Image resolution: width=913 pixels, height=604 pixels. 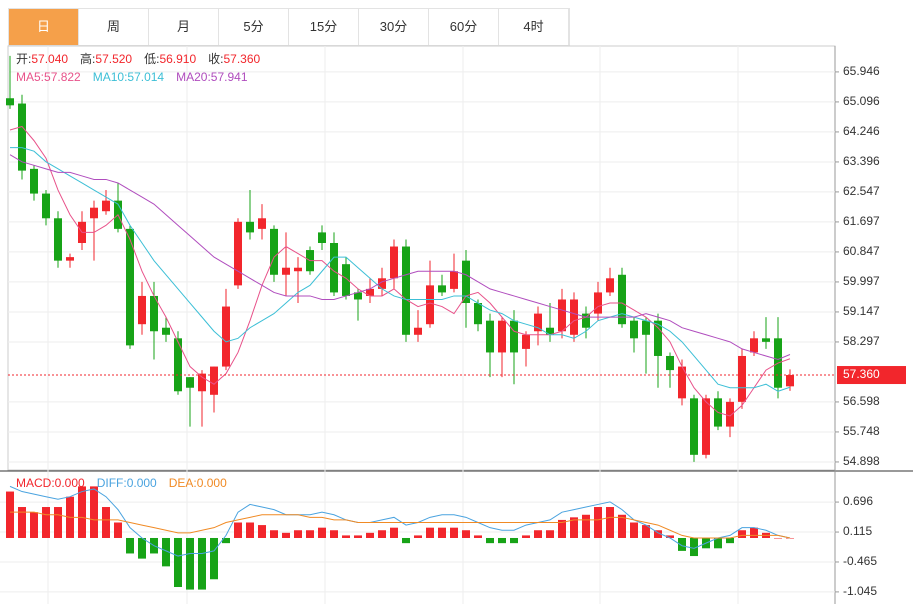 What do you see at coordinates (184, 27) in the screenshot?
I see `period-tab: 月` at bounding box center [184, 27].